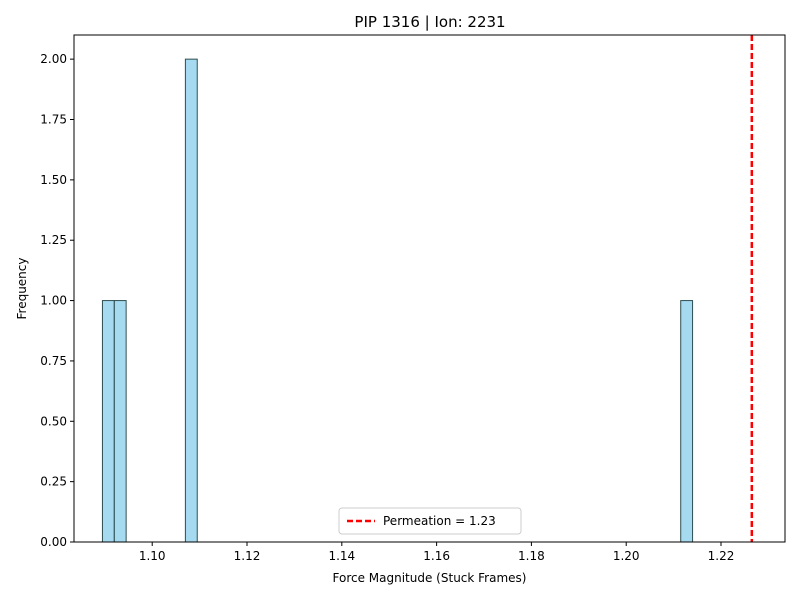 The image size is (800, 600). What do you see at coordinates (53, 482) in the screenshot?
I see `y-tick-label: 0.25` at bounding box center [53, 482].